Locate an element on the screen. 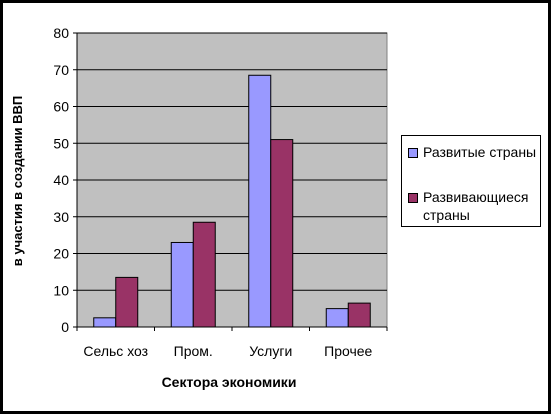 The image size is (551, 414). y-tick-label-70: 70 is located at coordinates (61, 70).